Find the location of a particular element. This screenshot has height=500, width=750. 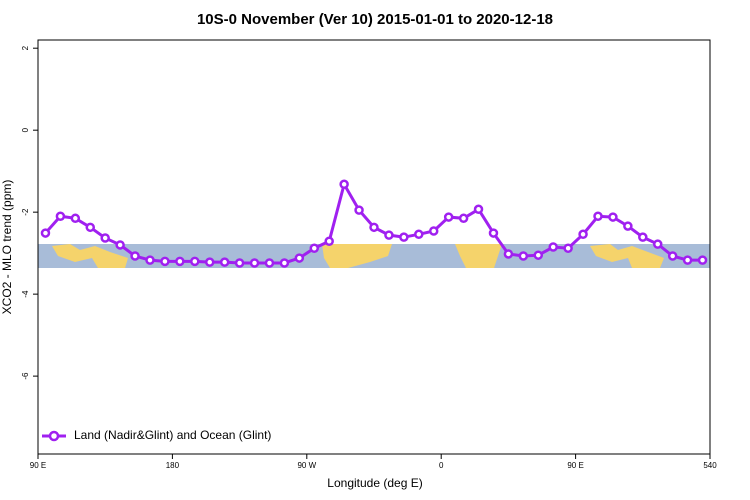

x-axis-label: Longitude (deg E) is located at coordinates (374, 483).